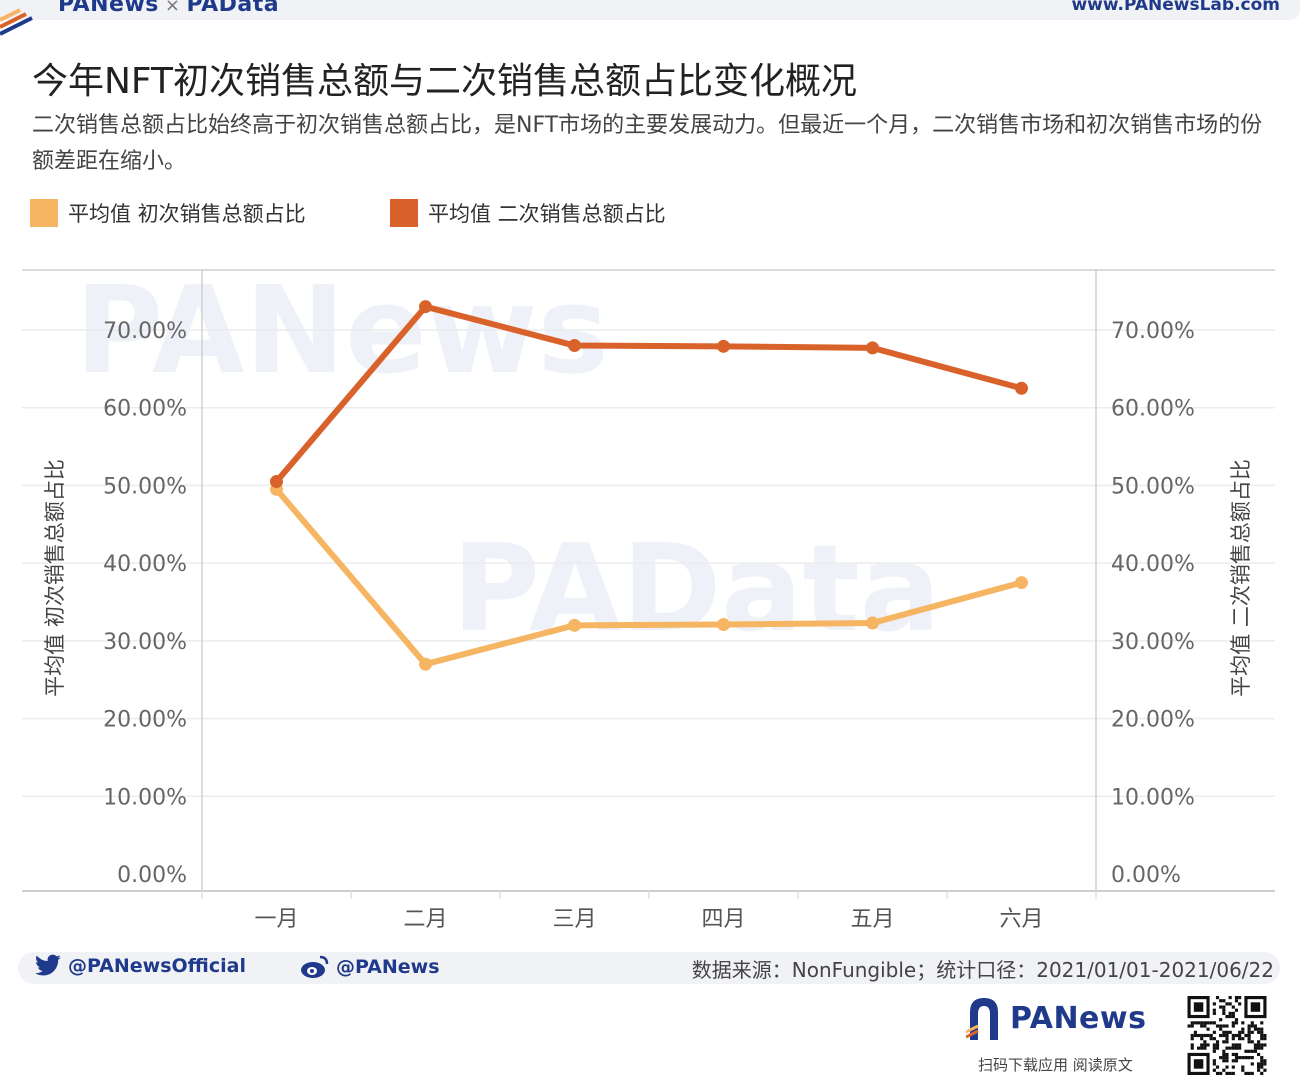 The image size is (1300, 1075). What do you see at coordinates (152, 875) in the screenshot?
I see `y-tick-label-left: 0.00%` at bounding box center [152, 875].